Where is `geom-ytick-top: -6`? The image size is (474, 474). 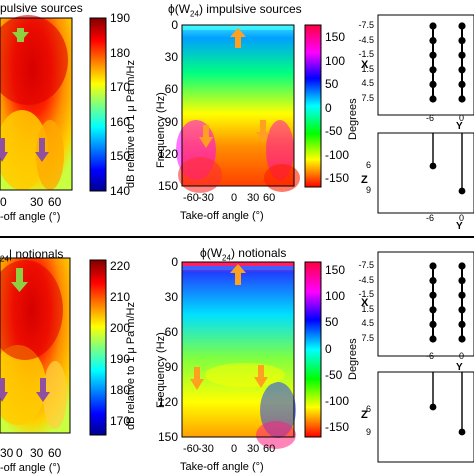 geom-ytick-top: -6 is located at coordinates (430, 118).